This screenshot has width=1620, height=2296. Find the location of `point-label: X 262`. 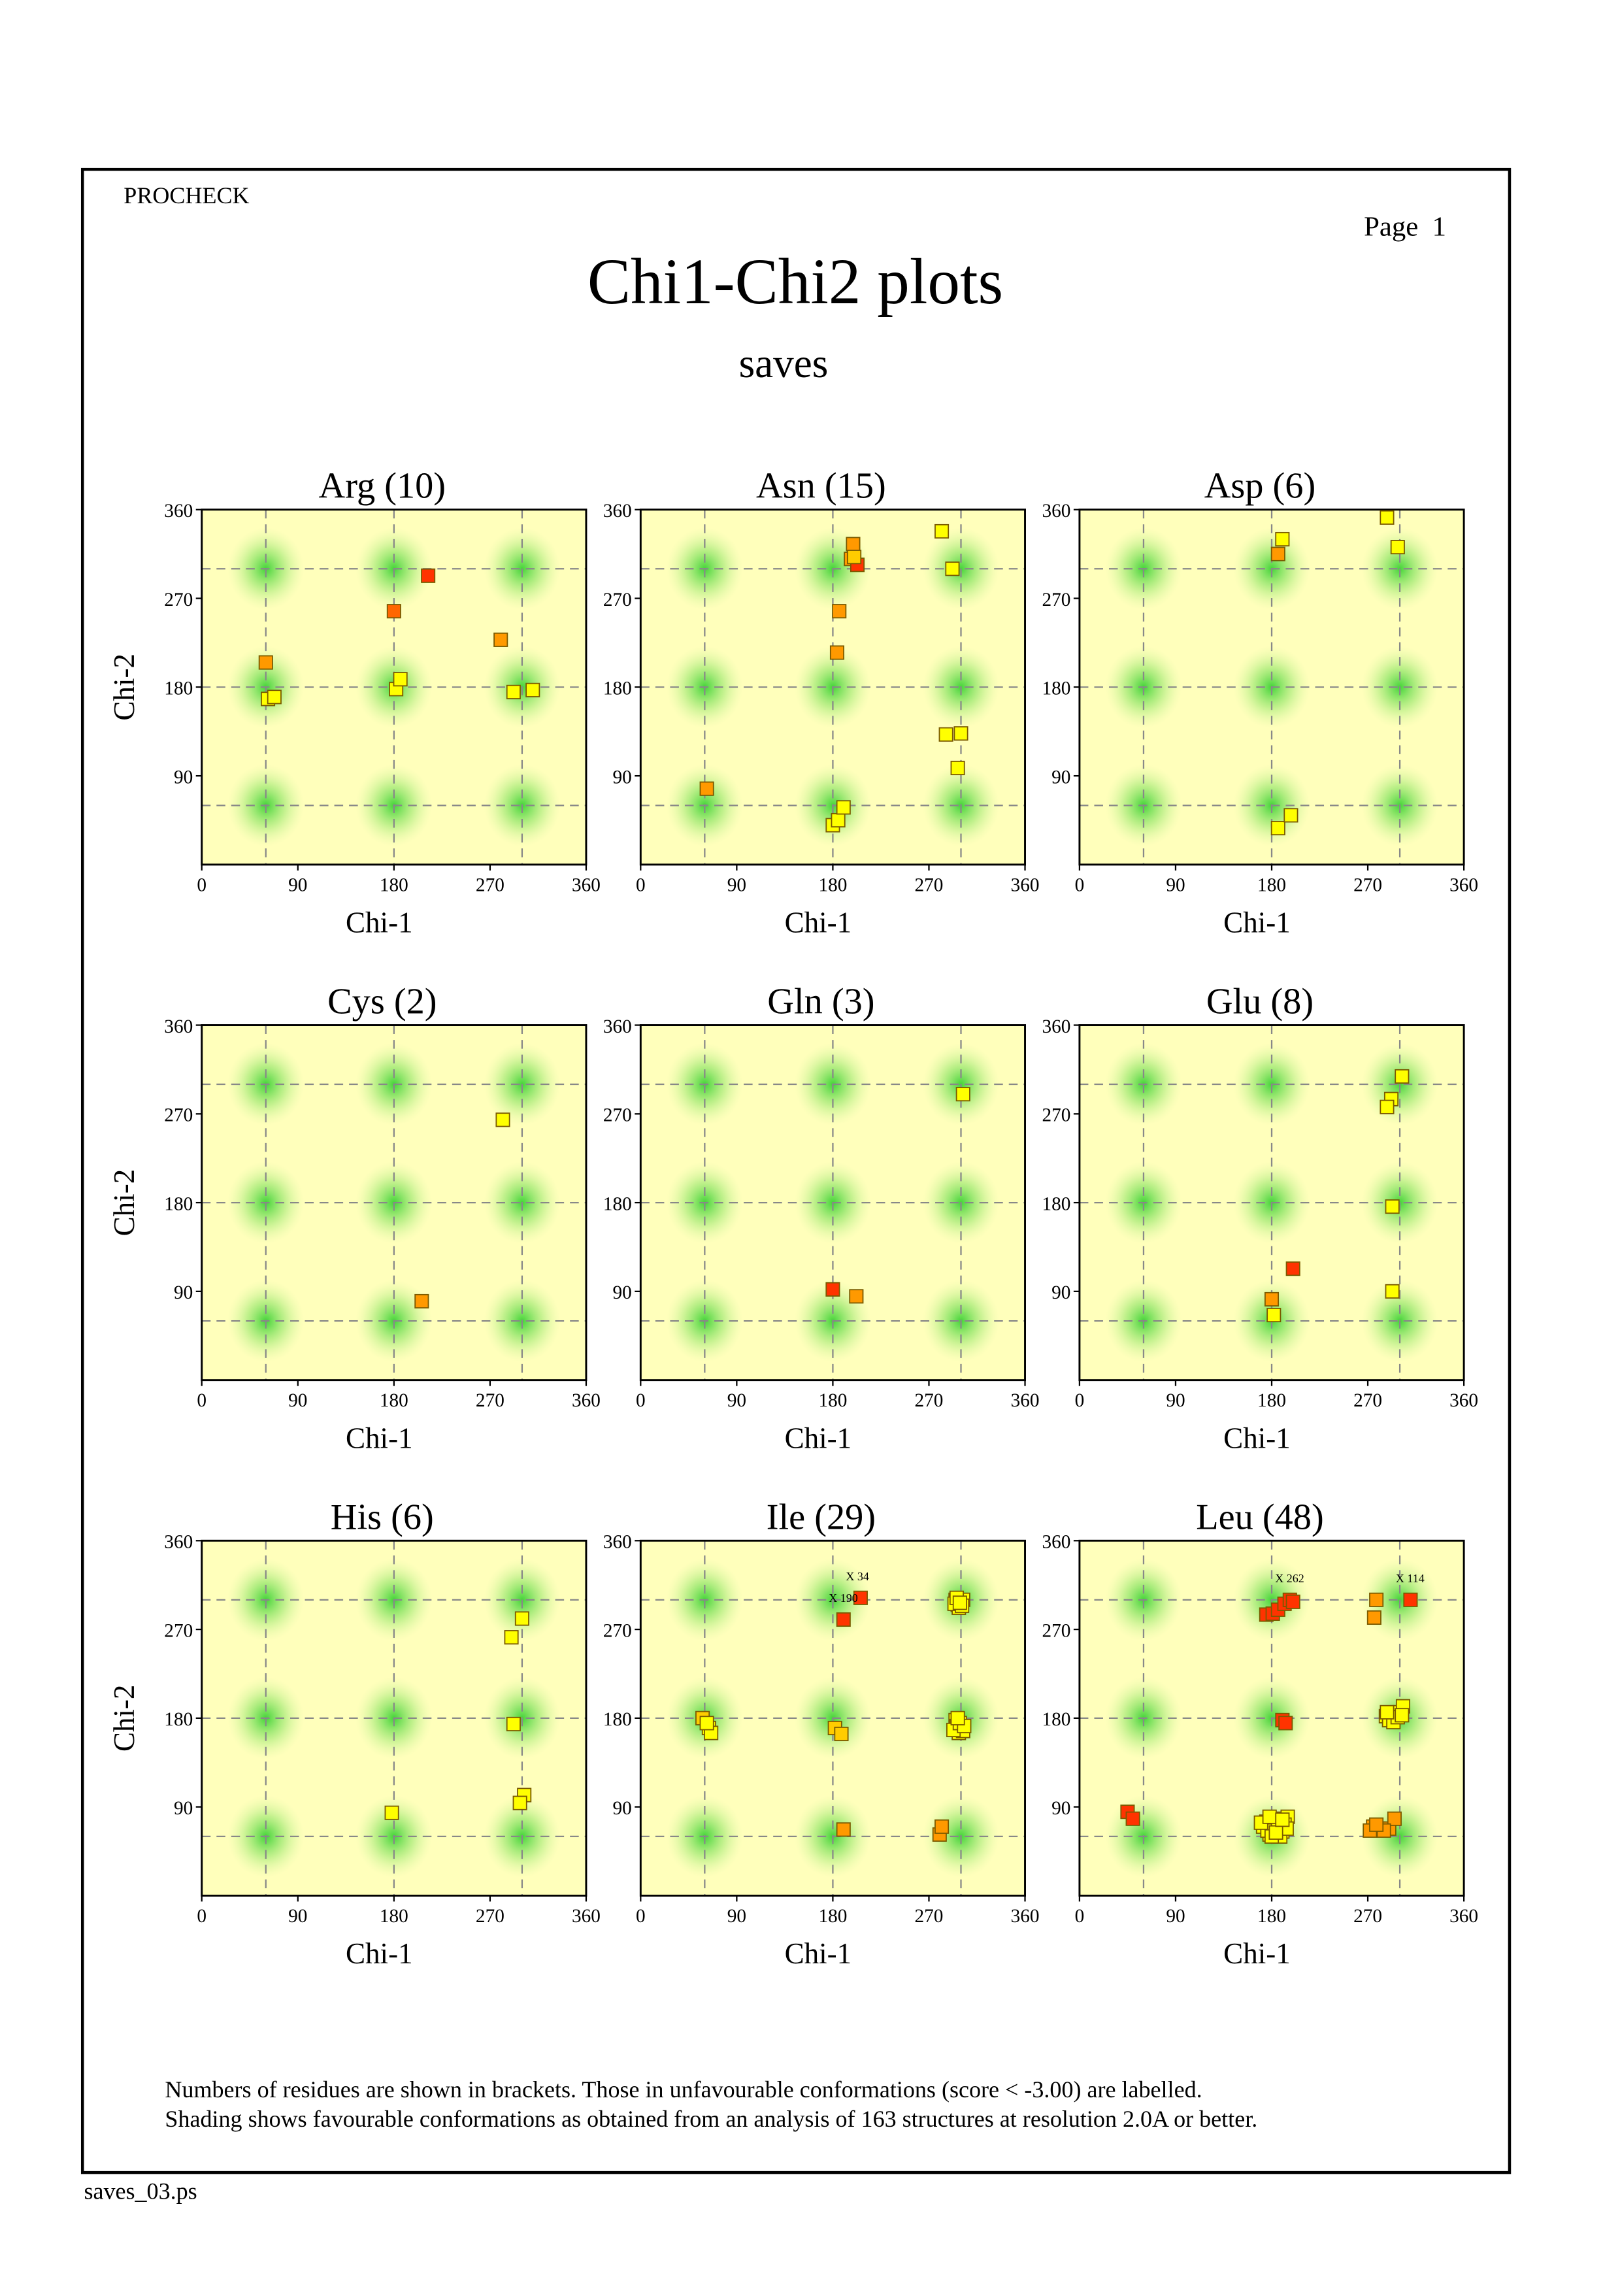

point-label: X 262 is located at coordinates (1289, 1578).